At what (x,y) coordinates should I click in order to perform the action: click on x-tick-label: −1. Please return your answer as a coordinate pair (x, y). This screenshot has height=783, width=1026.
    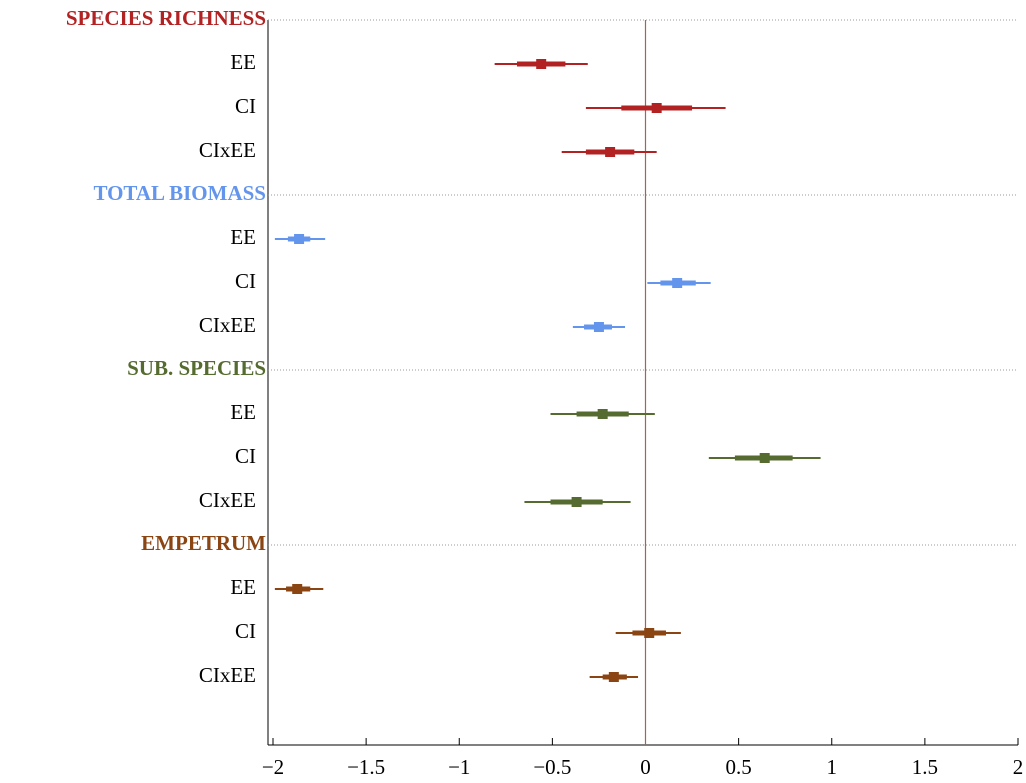
    Looking at the image, I should click on (459, 767).